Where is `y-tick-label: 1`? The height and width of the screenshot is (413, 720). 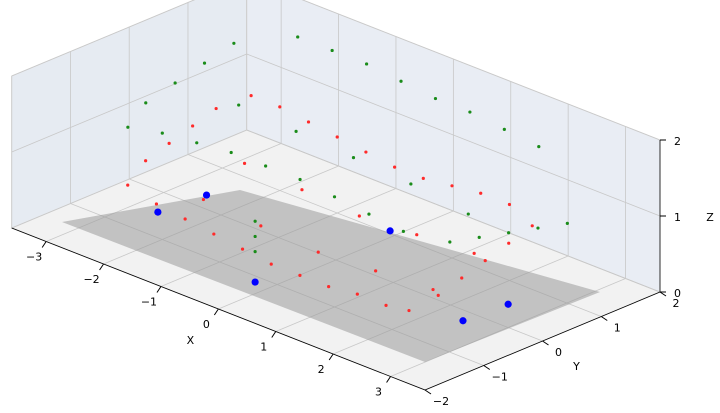
y-tick-label: 1 is located at coordinates (617, 328).